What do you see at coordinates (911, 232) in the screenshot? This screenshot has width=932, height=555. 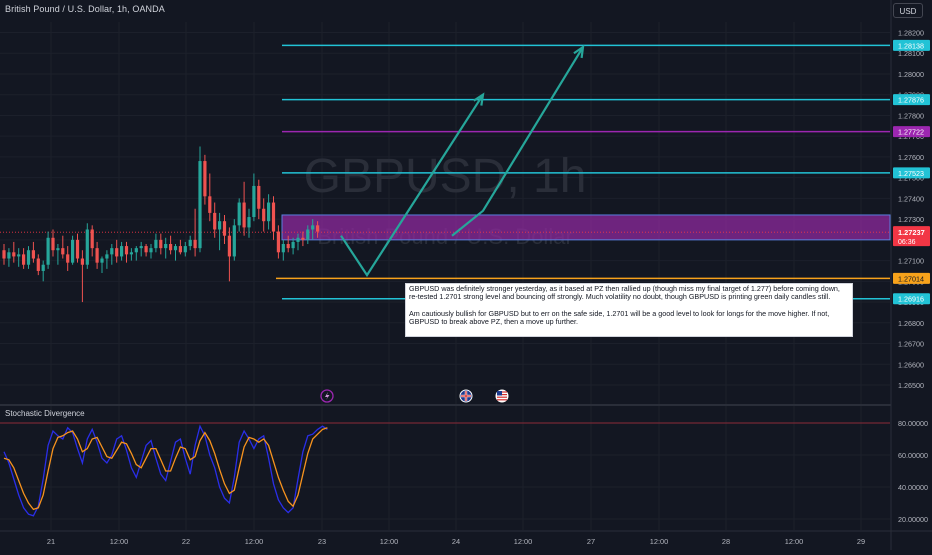 I see `current-price-label: 1.27237` at bounding box center [911, 232].